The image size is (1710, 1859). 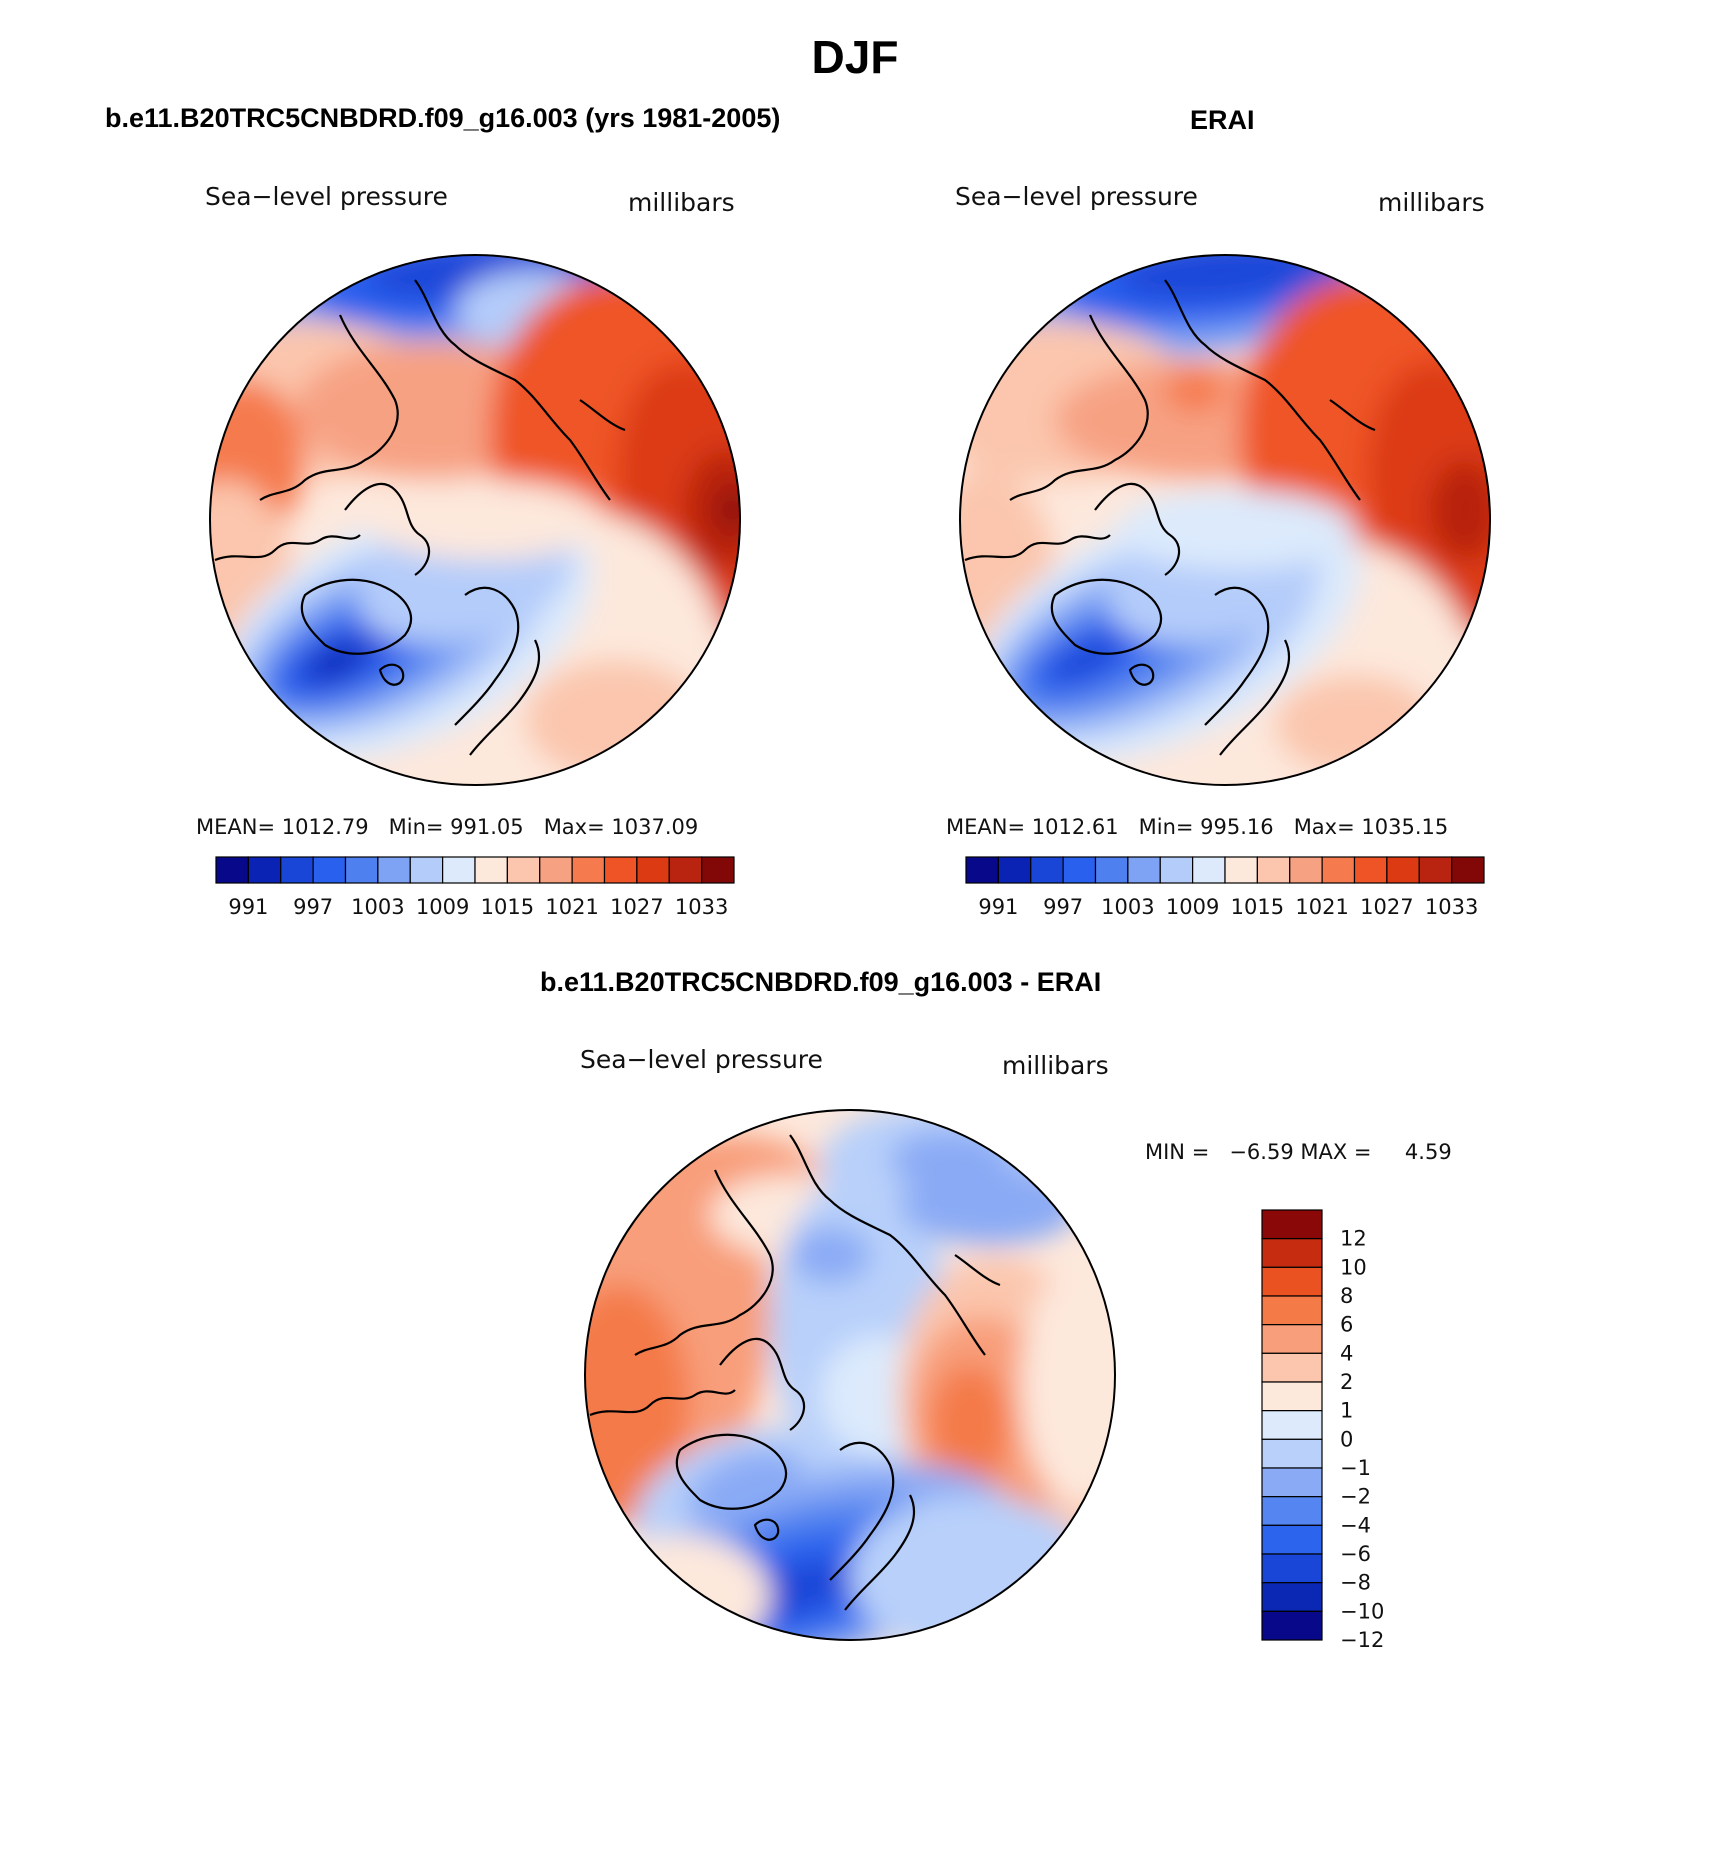 I want to click on panel-1-map, so click(x=475, y=520).